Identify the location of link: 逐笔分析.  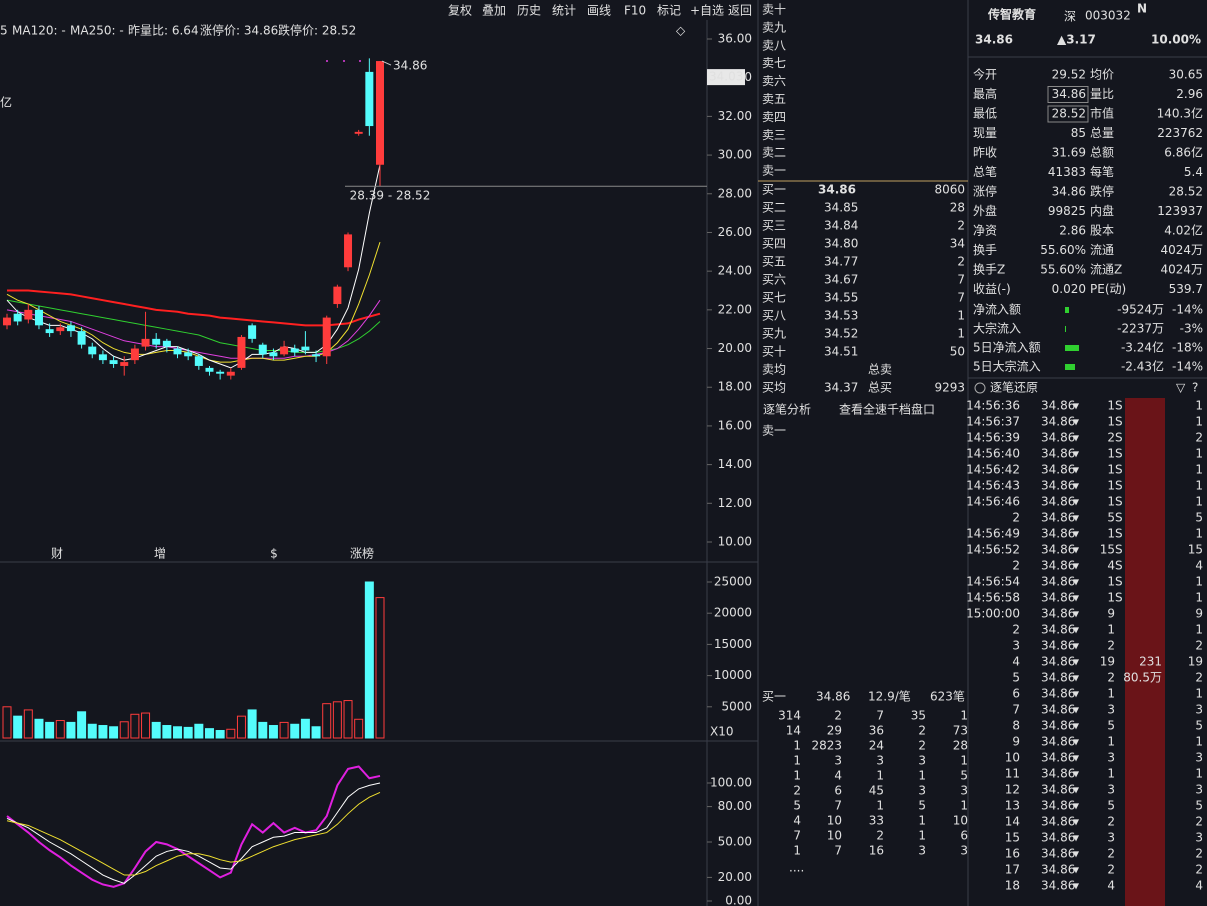
(787, 409).